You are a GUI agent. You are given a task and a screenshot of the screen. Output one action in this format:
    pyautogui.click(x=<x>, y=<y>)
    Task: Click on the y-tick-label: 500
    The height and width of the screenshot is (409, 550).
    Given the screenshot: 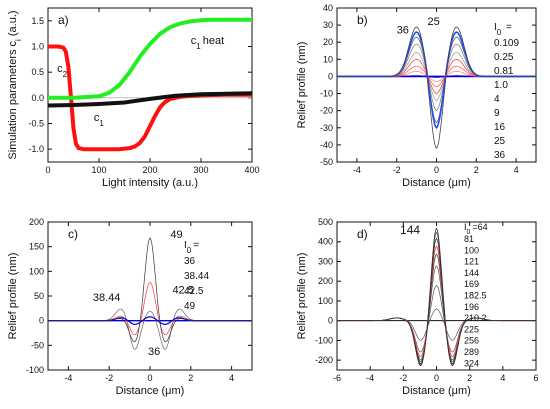 What is the action you would take?
    pyautogui.click(x=325, y=222)
    